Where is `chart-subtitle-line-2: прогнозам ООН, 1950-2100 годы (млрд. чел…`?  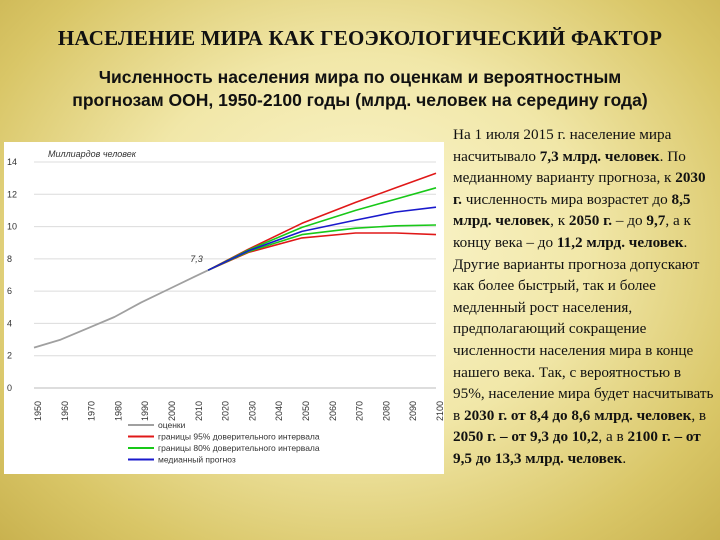
chart-subtitle-line-2: прогнозам ООН, 1950-2100 годы (млрд. чел… is located at coordinates (360, 100).